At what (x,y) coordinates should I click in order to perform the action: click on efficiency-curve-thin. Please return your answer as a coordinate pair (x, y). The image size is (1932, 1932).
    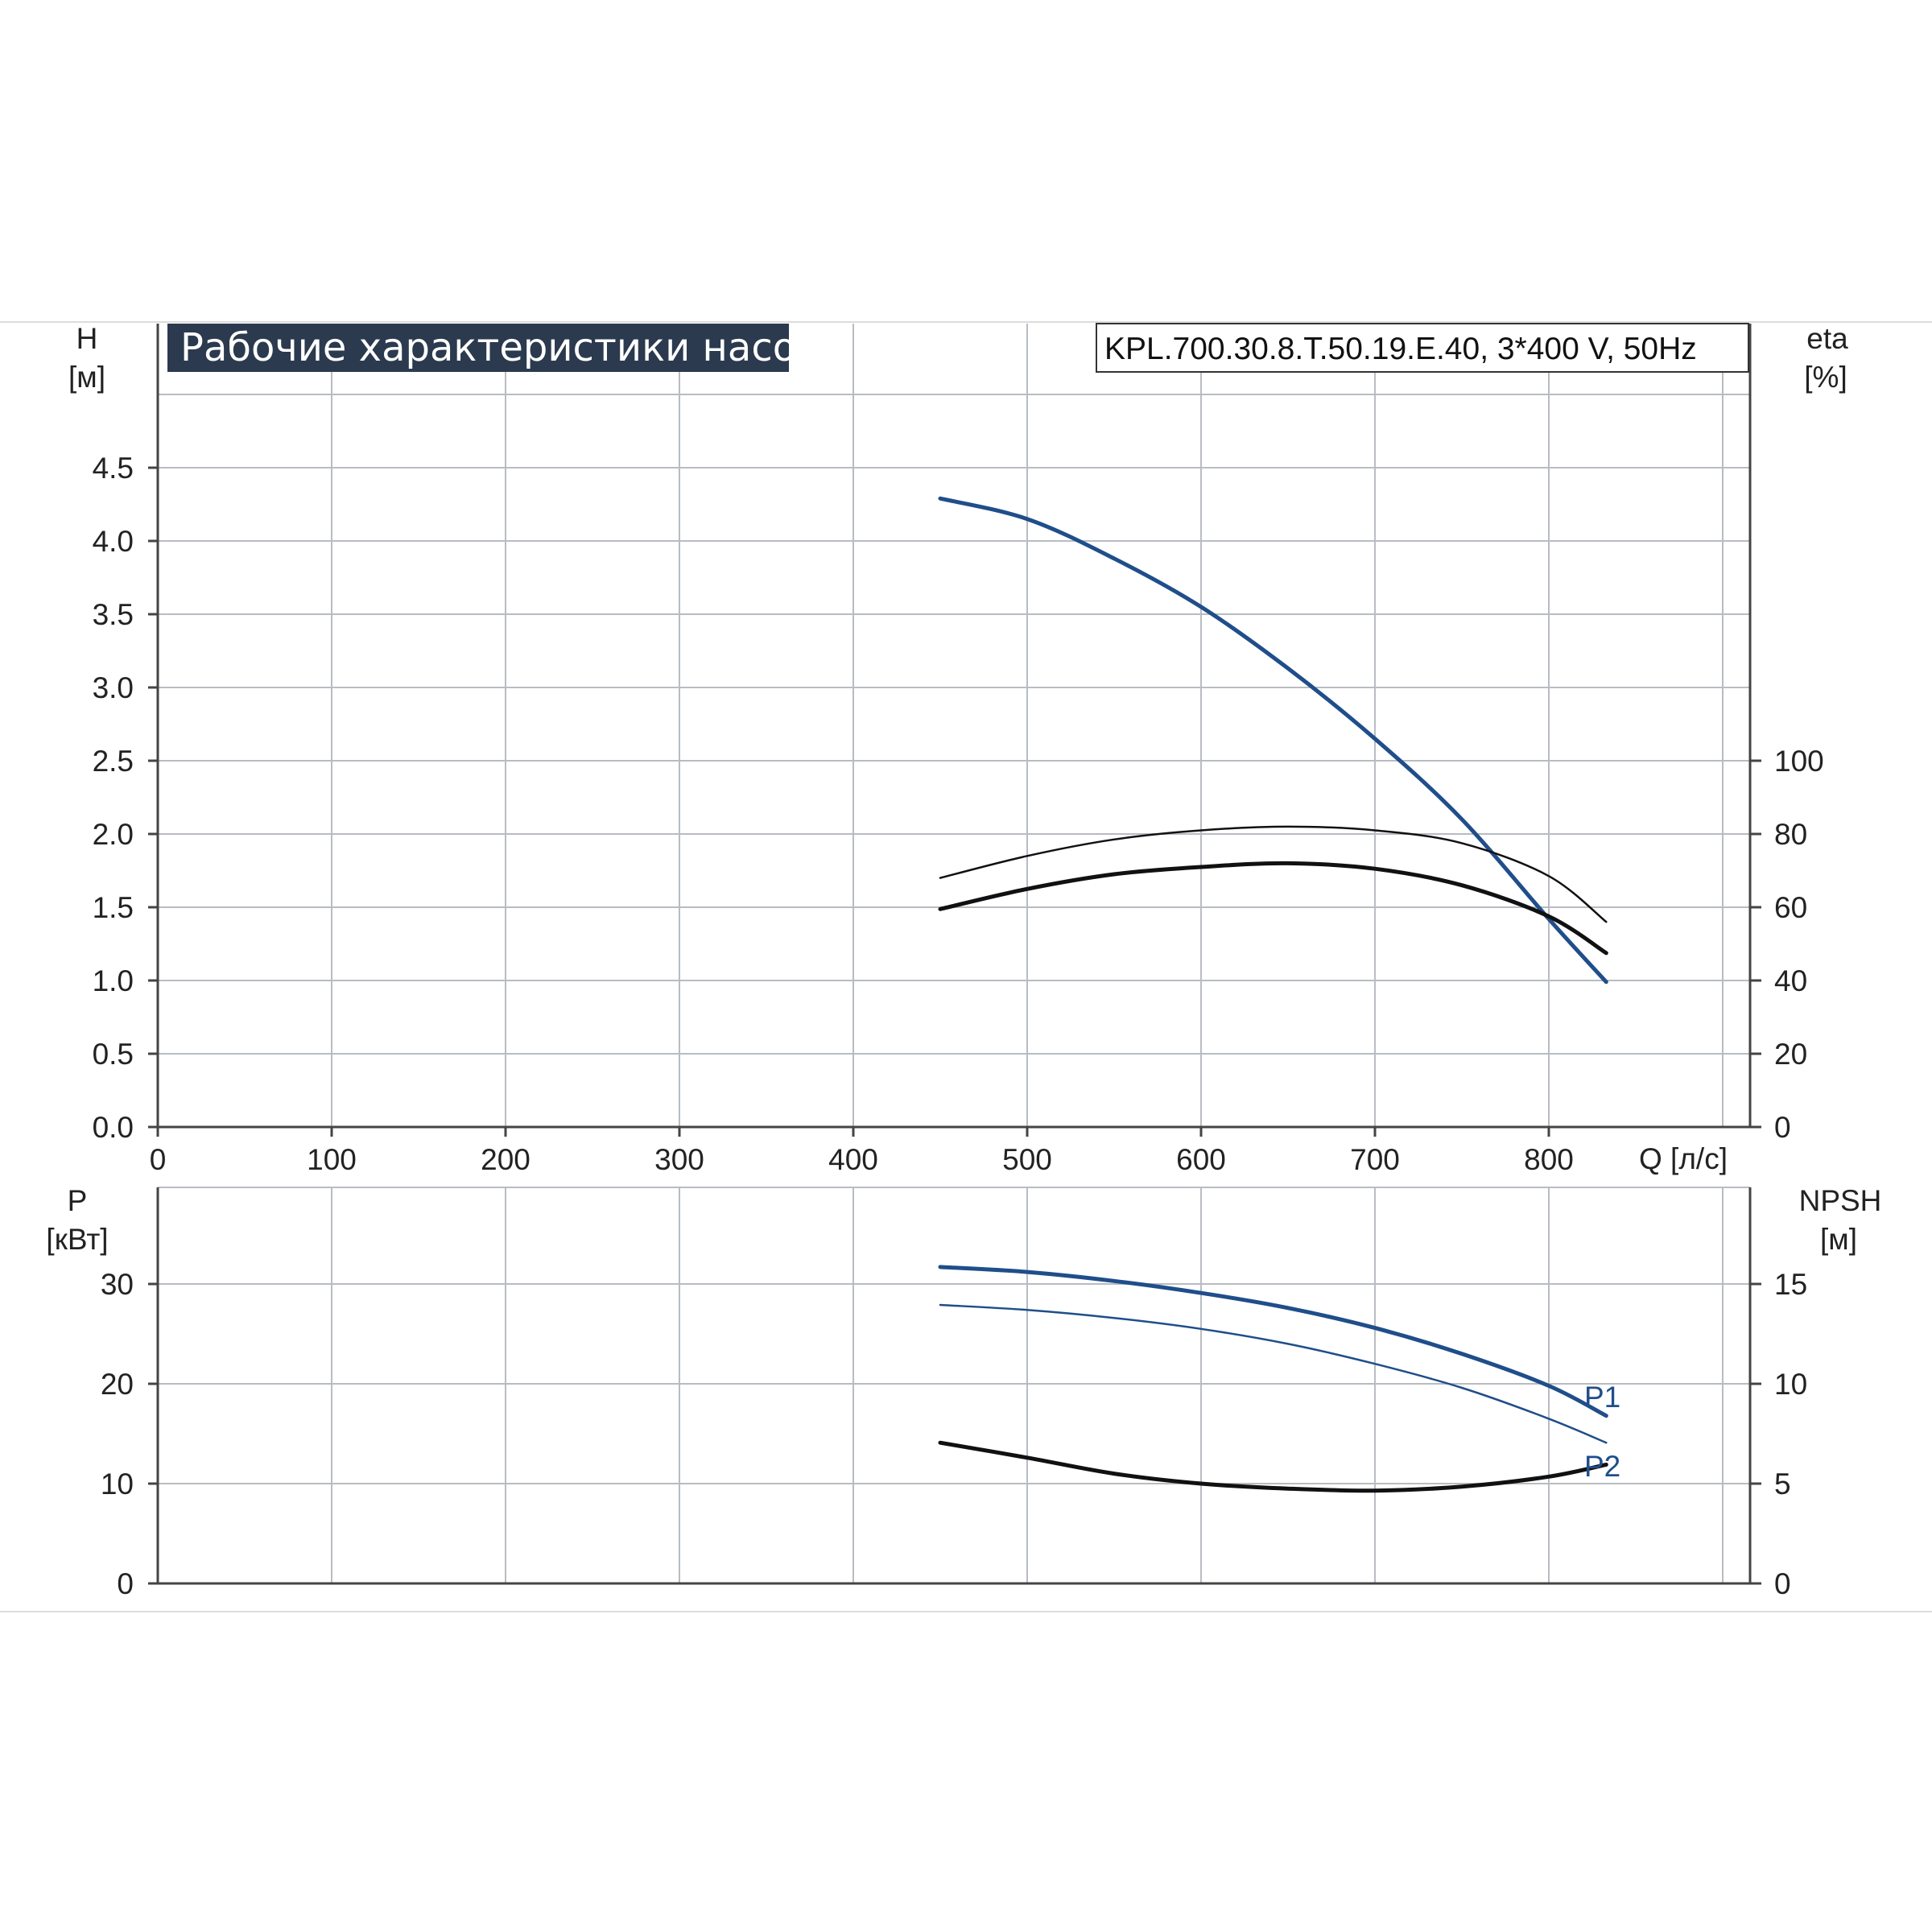
    Looking at the image, I should click on (1273, 874).